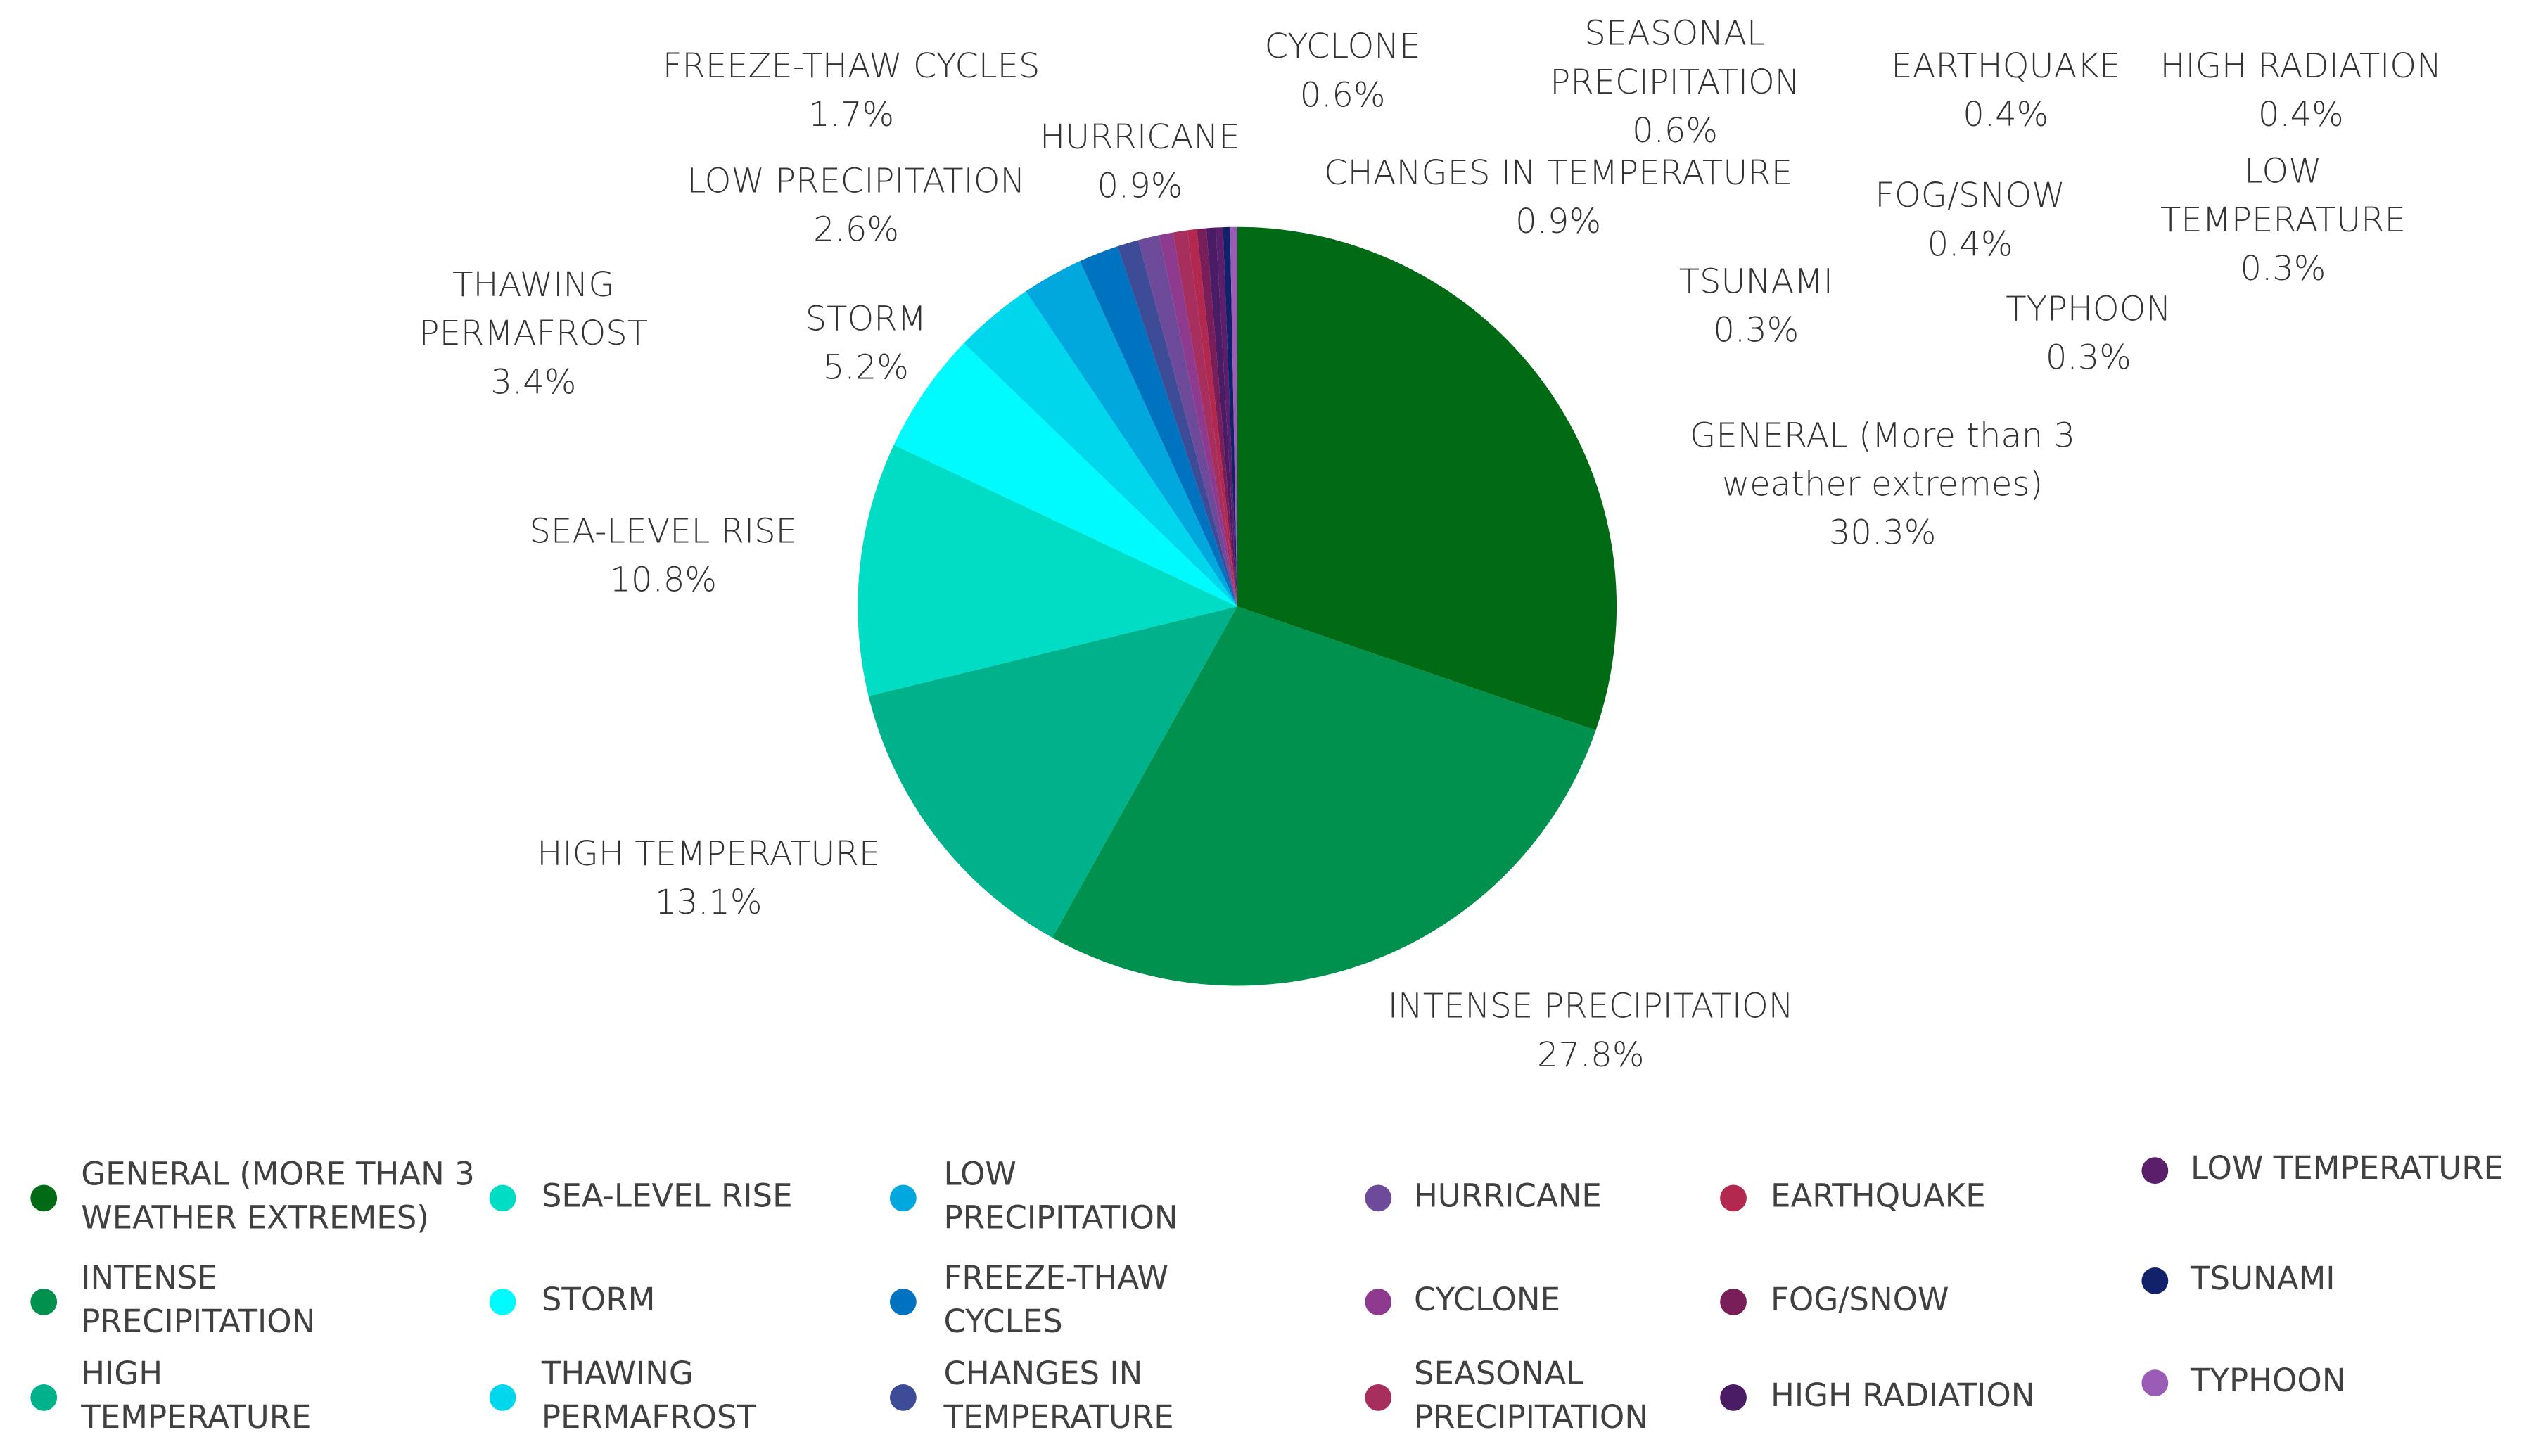 This screenshot has width=2543, height=1456. I want to click on legend-item-high-radiation: HIGH RADIATION, so click(1877, 1395).